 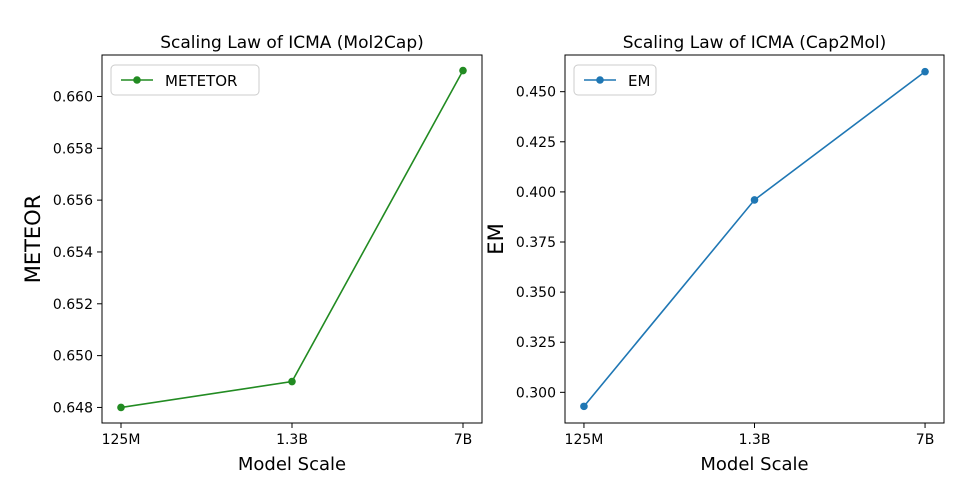 I want to click on y-tick-label: 0.648, so click(x=73, y=408).